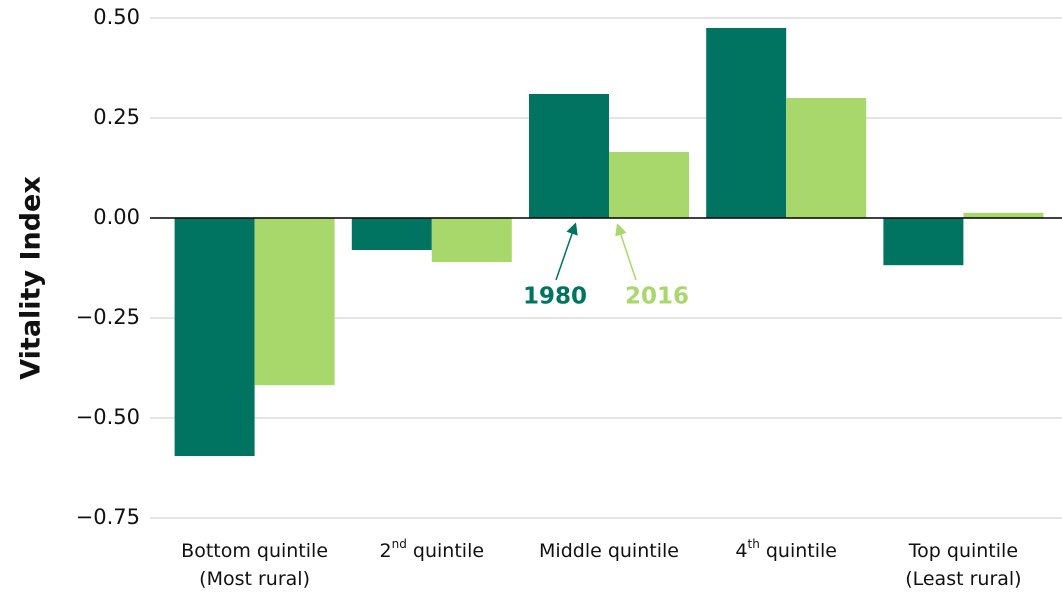 The image size is (1062, 597). Describe the element at coordinates (116, 117) in the screenshot. I see `y-tick-label: 0.25` at that location.